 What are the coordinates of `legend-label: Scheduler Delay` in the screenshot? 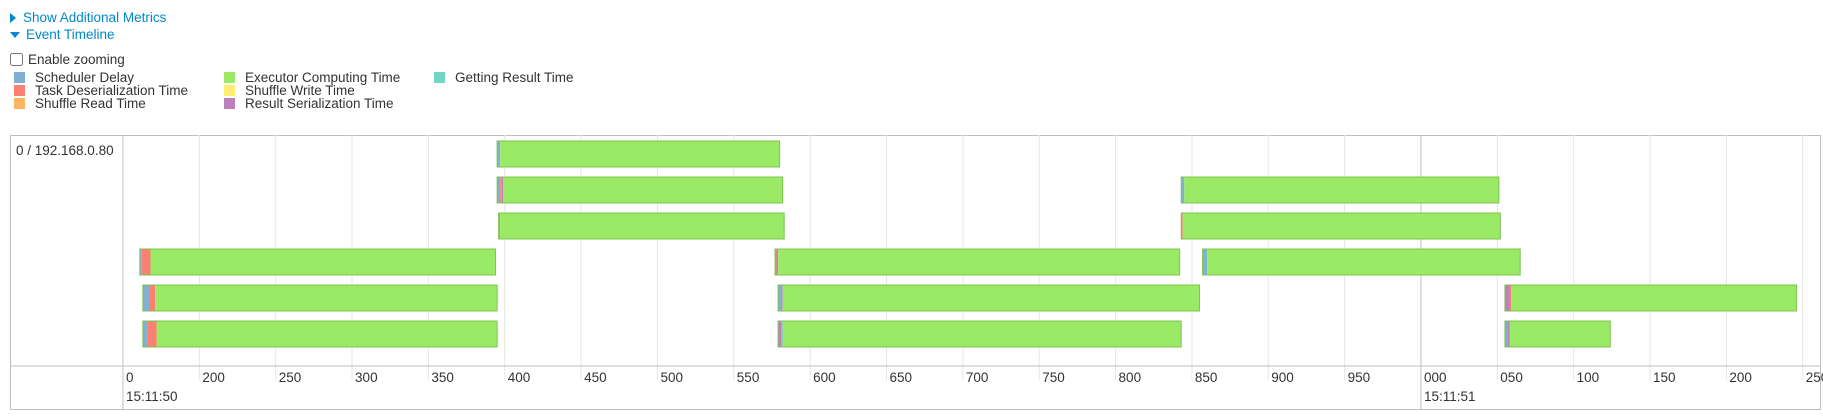 It's located at (85, 77).